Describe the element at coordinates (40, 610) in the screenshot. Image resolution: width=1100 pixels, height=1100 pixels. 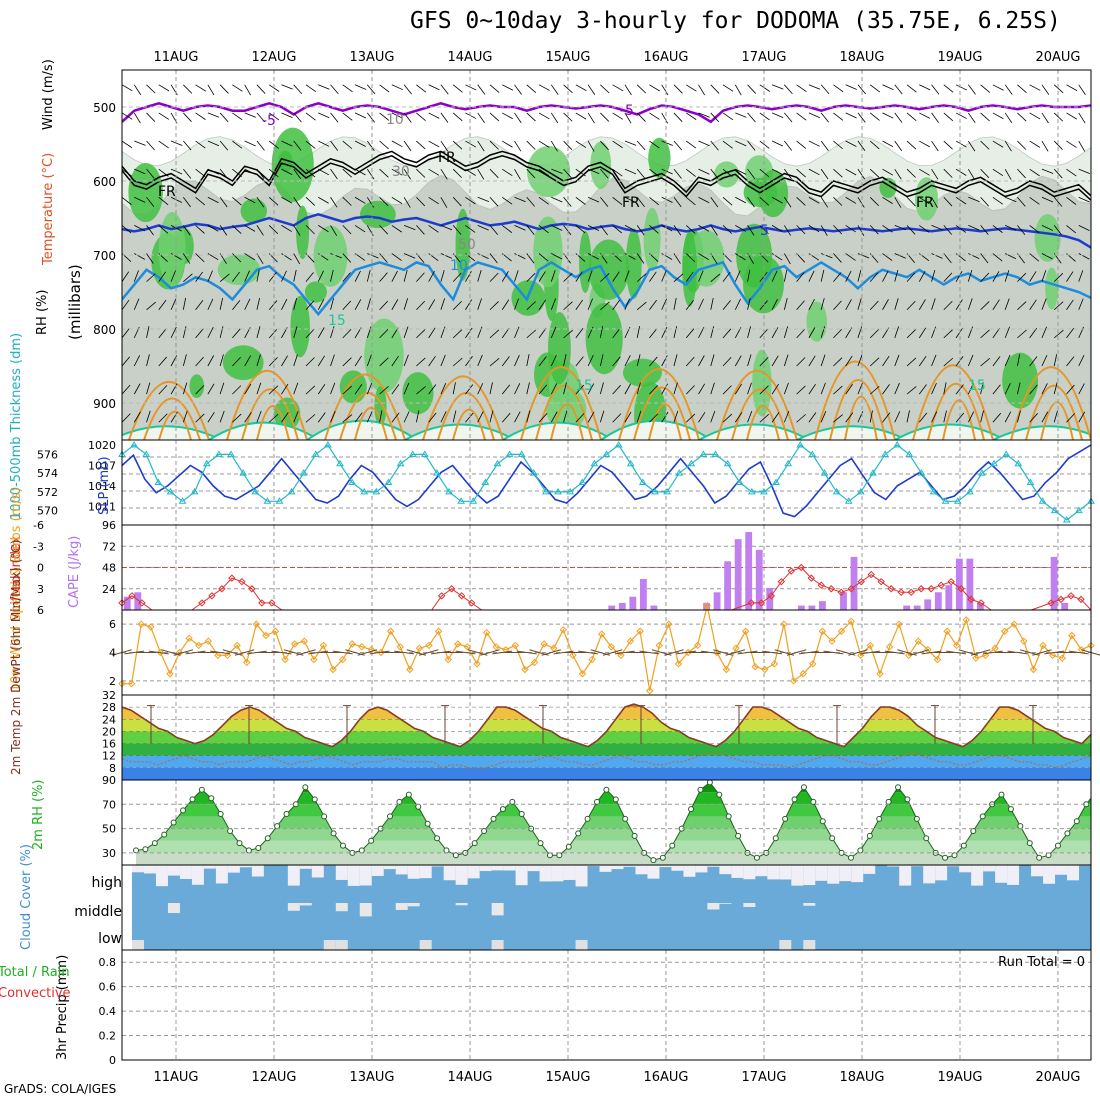
I see `li-tick: 6` at that location.